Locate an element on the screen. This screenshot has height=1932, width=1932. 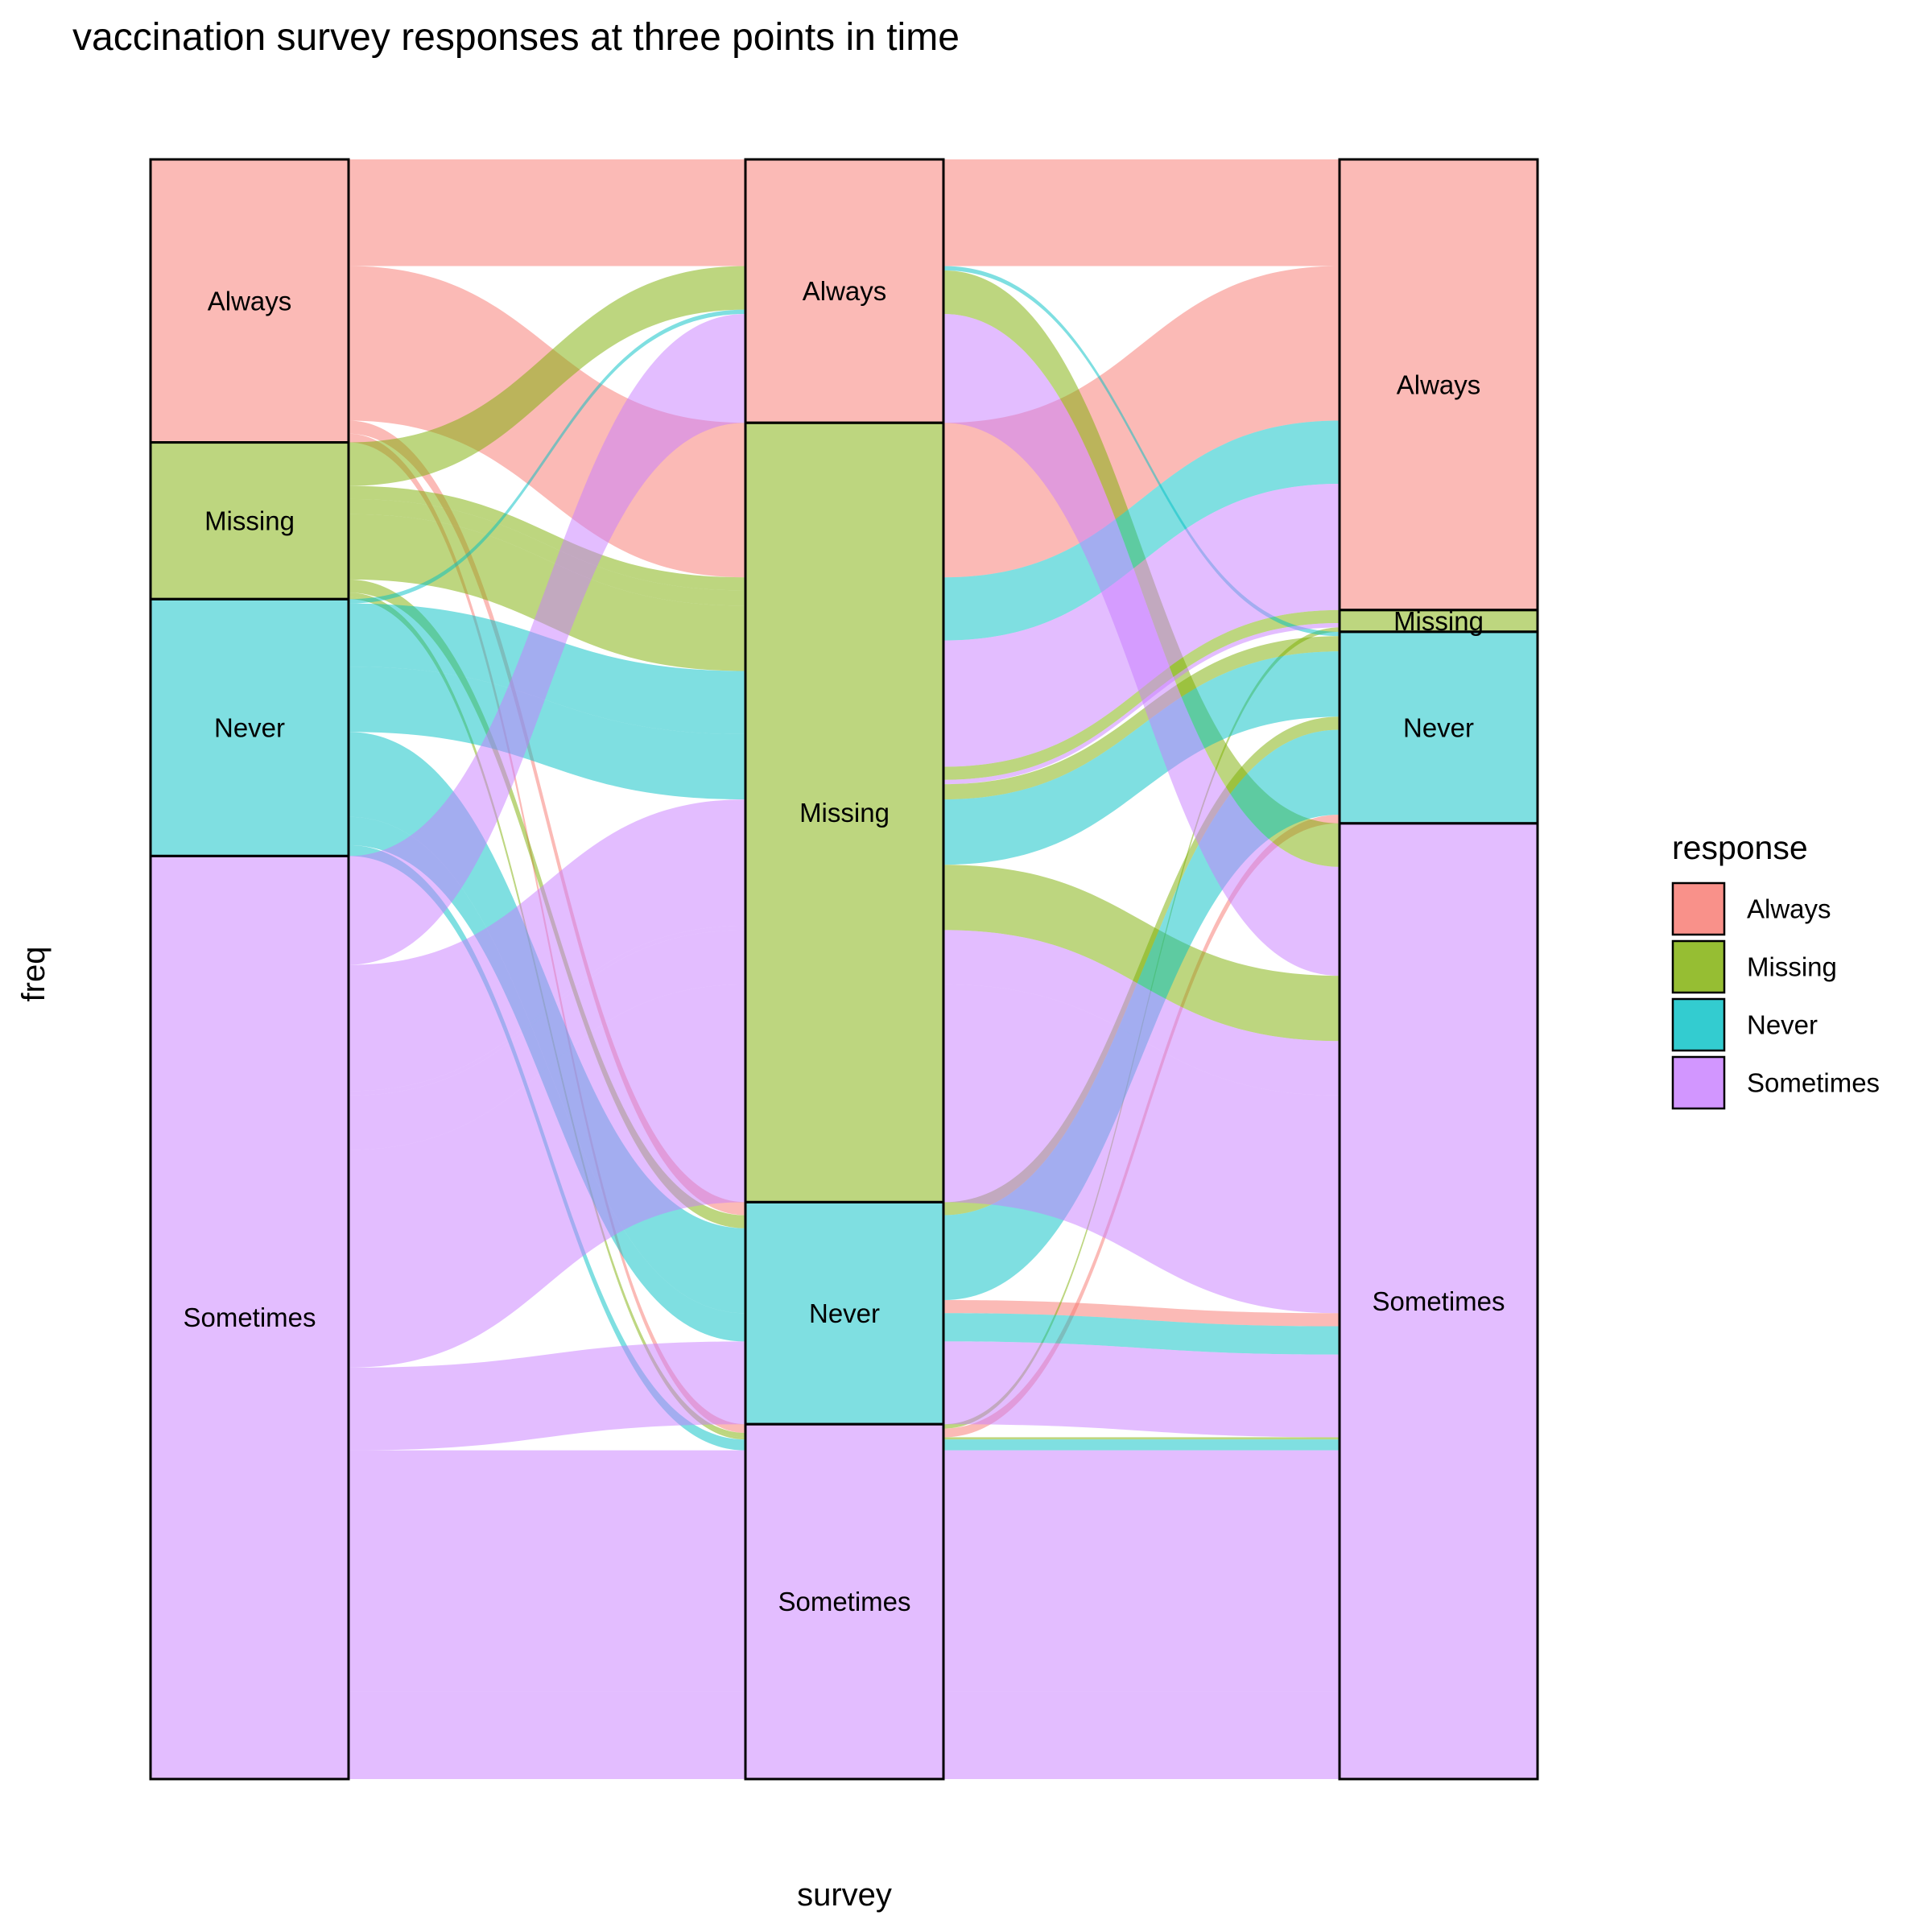
stratum-label-axis1-sometimes: Sometimes is located at coordinates (249, 1317).